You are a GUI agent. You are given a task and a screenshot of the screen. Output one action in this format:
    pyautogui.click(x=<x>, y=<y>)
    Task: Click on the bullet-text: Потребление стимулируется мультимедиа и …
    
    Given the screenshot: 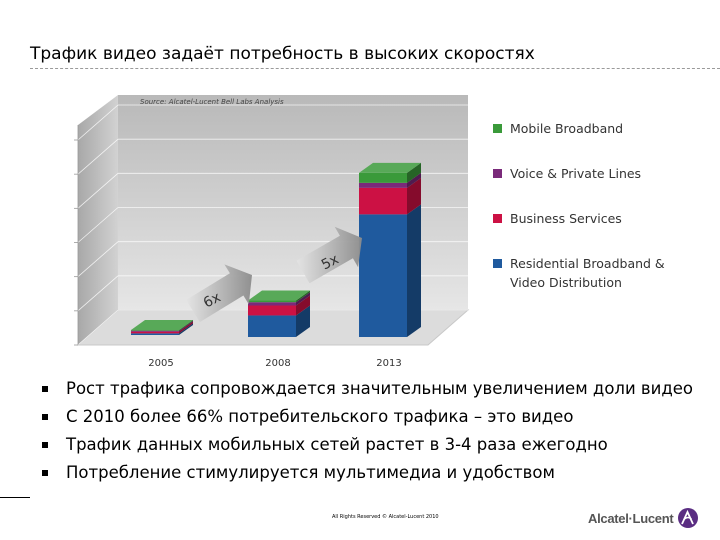 What is the action you would take?
    pyautogui.click(x=310, y=472)
    